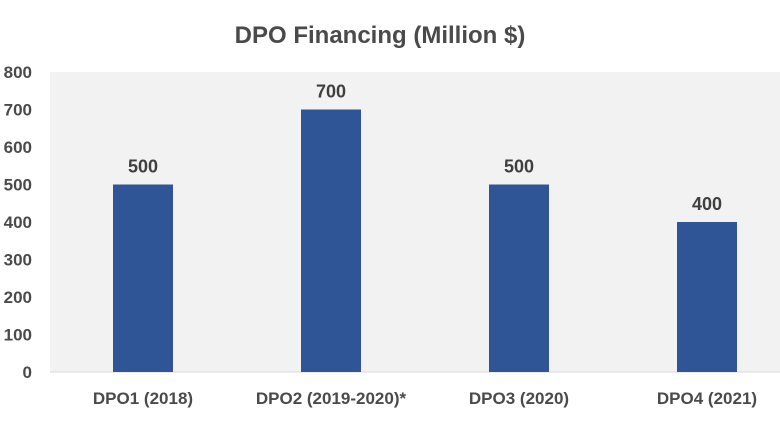 The image size is (780, 439). What do you see at coordinates (18, 72) in the screenshot?
I see `y-tick-label-800: 800` at bounding box center [18, 72].